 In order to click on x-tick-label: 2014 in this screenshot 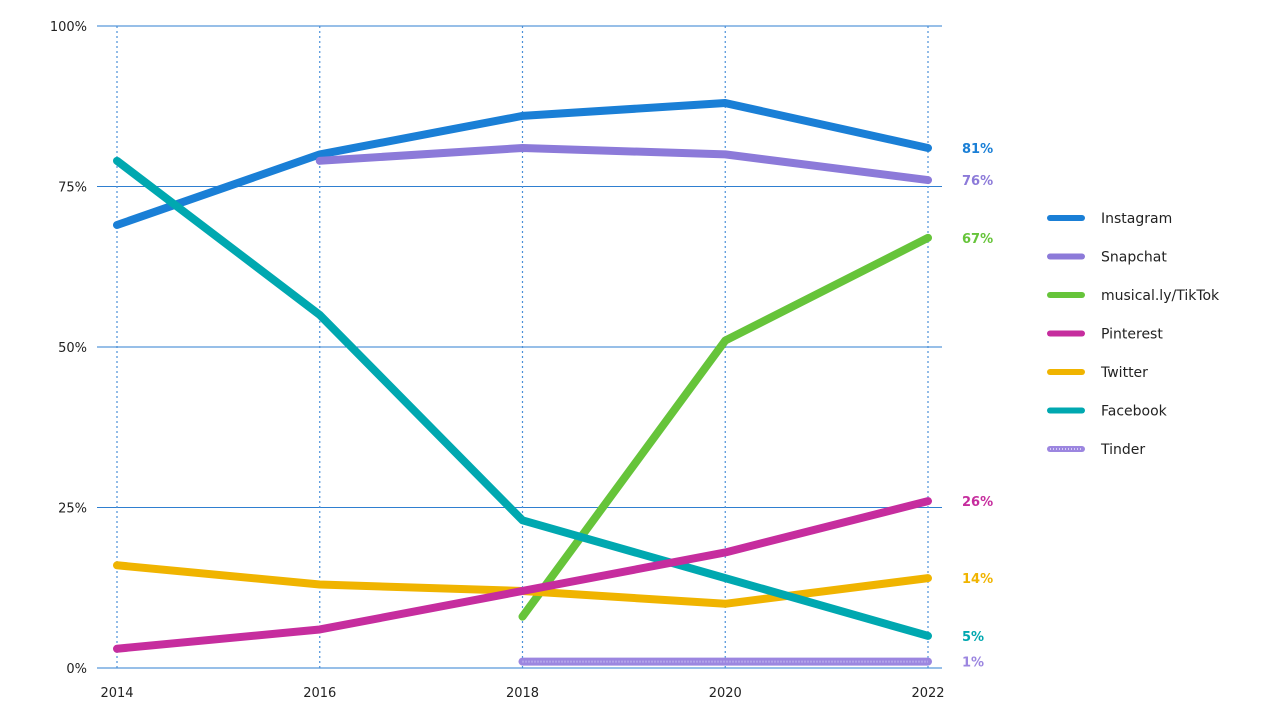, I will do `click(116, 693)`.